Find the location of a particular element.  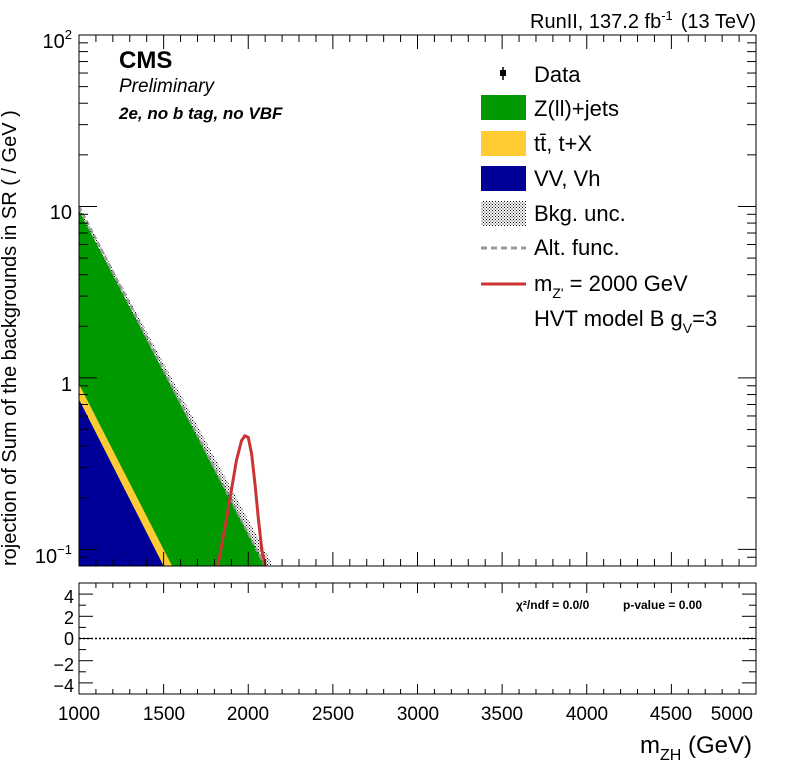

cms-logo: CMS is located at coordinates (145, 60).